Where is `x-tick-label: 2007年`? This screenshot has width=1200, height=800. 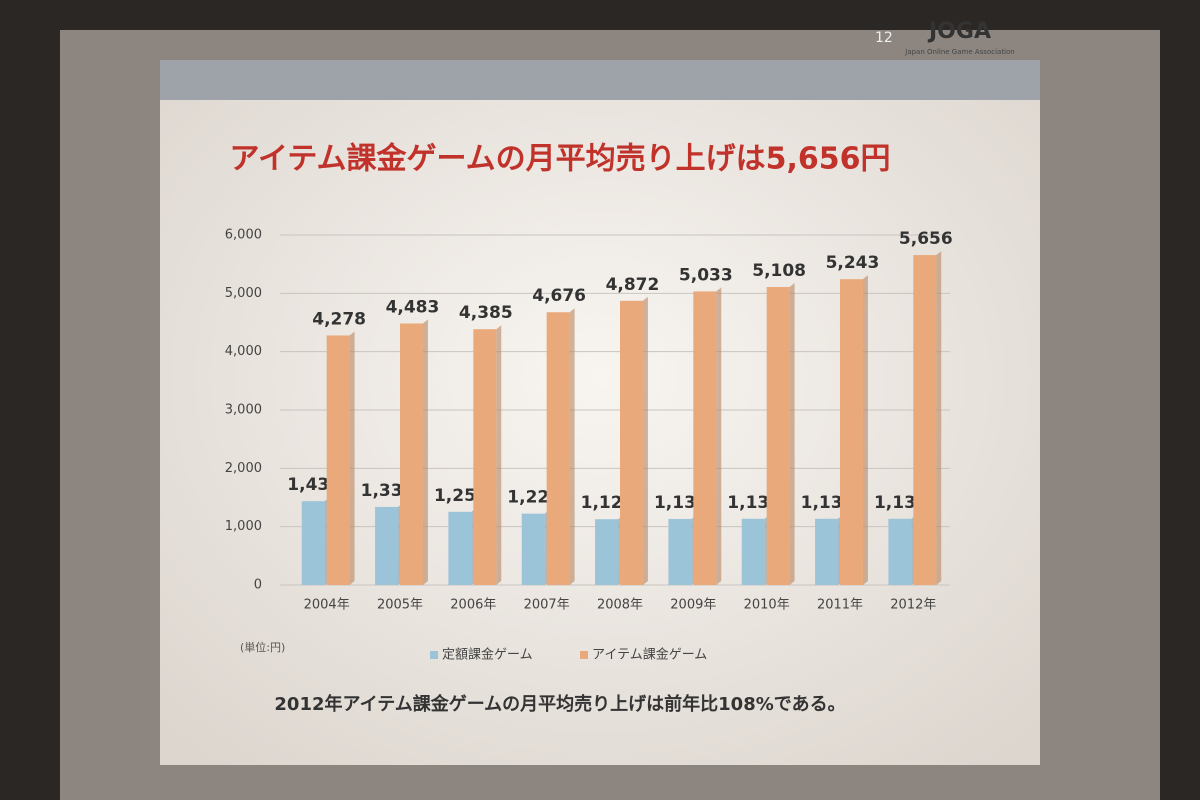 x-tick-label: 2007年 is located at coordinates (547, 605).